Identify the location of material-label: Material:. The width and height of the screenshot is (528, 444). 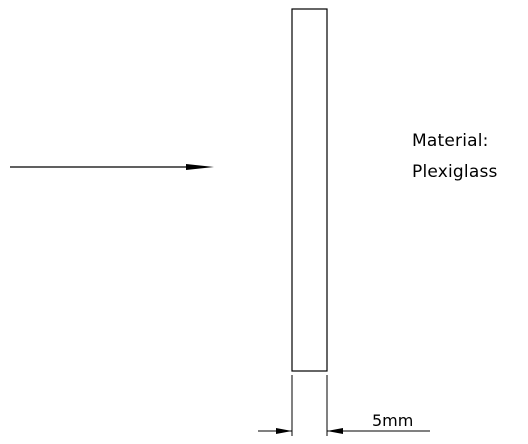
(450, 141).